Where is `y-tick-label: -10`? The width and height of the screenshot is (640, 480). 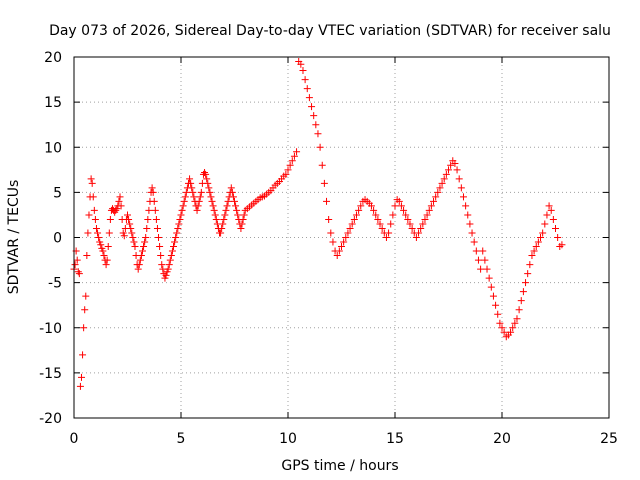
y-tick-label: -10 is located at coordinates (50, 329).